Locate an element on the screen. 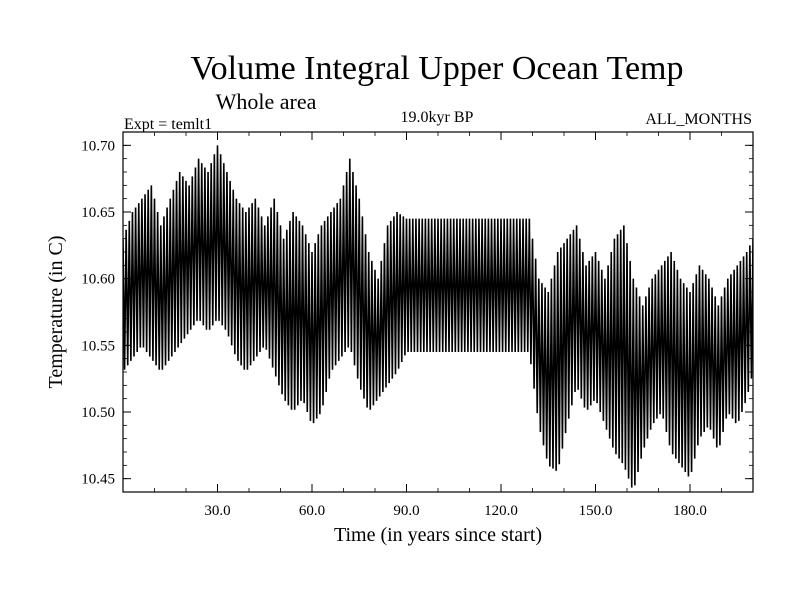 This screenshot has height=600, width=800. y-tick-label: 10.65 is located at coordinates (98, 213).